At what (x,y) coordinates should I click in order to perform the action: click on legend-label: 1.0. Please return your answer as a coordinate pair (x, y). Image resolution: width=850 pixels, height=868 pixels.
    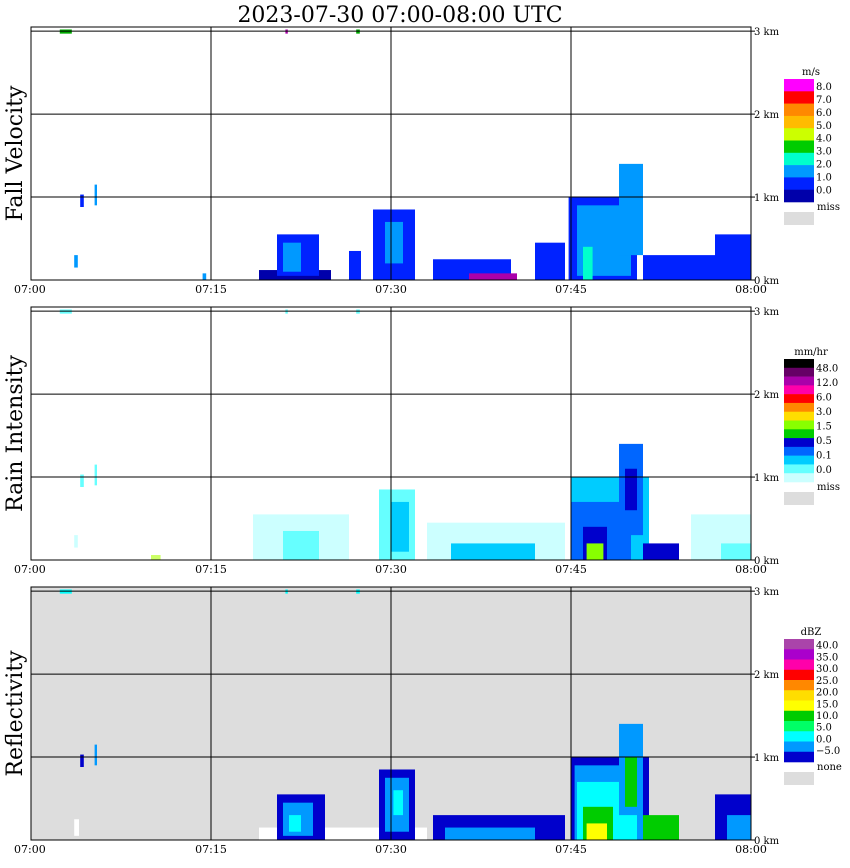
    Looking at the image, I should click on (824, 178).